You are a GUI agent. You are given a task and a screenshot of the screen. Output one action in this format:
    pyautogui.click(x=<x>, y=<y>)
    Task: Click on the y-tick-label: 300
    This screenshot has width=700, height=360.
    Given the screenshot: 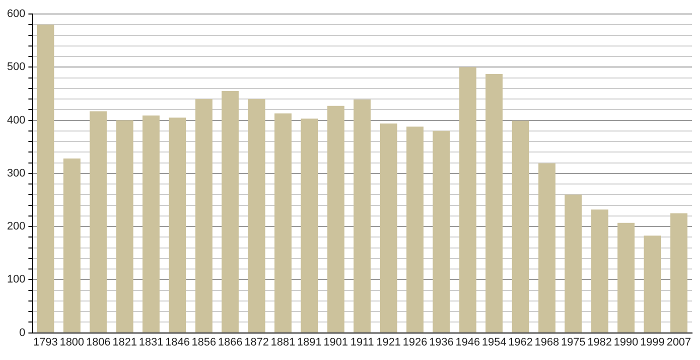 What is the action you would take?
    pyautogui.click(x=16, y=173)
    